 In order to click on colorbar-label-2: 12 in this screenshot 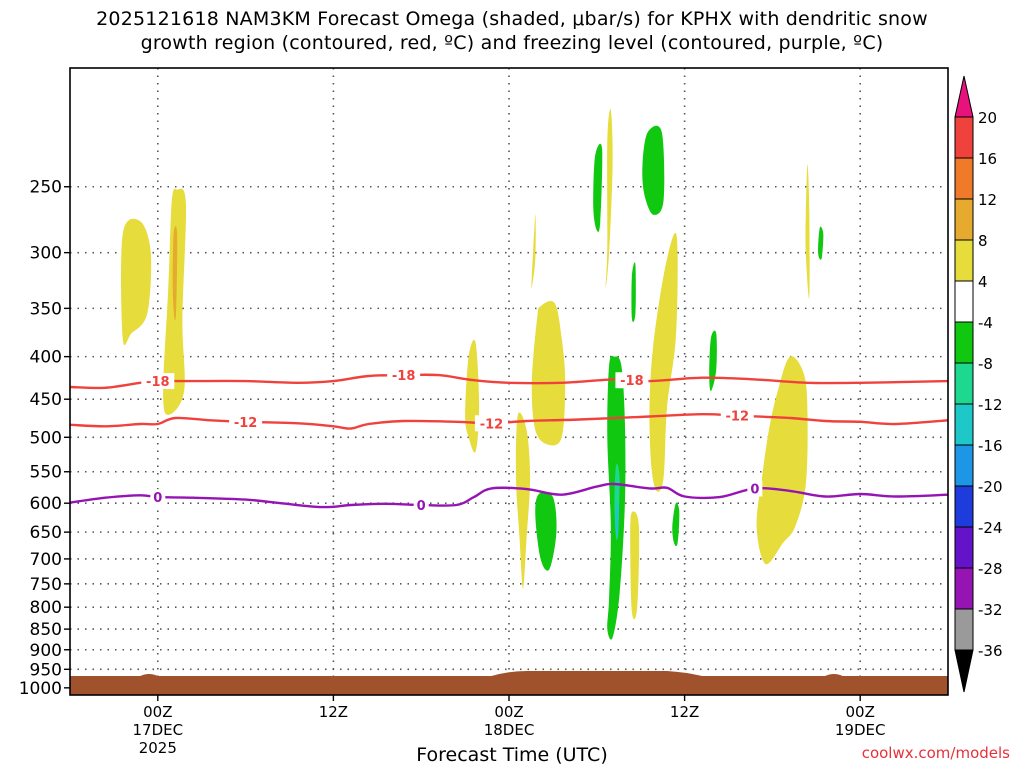, I will do `click(987, 200)`.